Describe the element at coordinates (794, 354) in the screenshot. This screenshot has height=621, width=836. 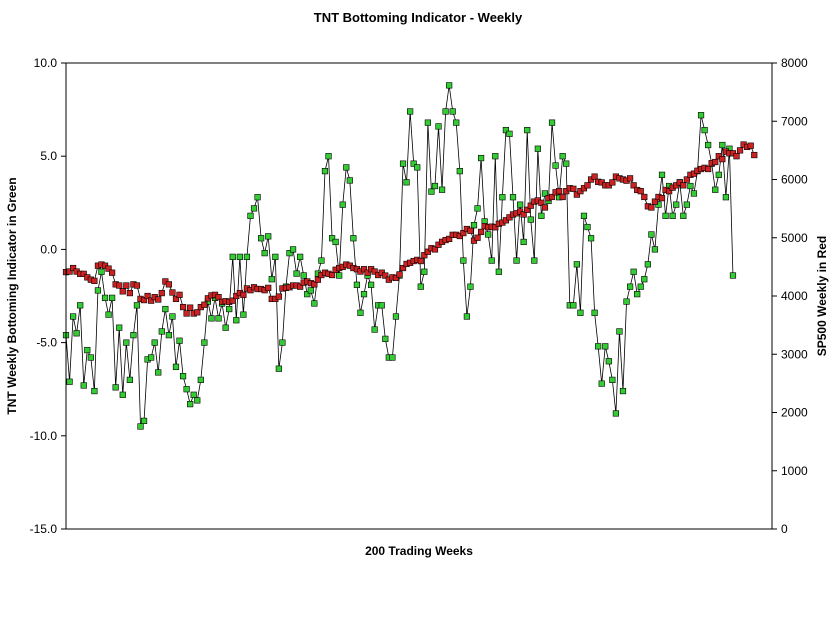
I see `right-tick-label: 3000` at that location.